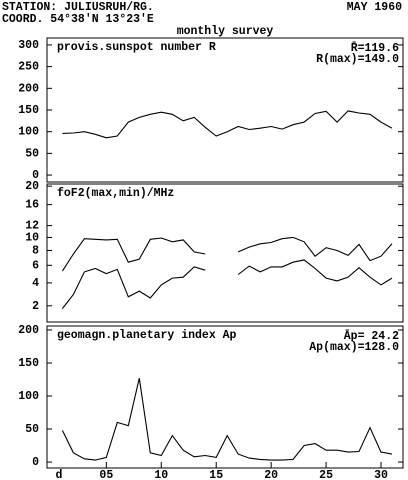  I want to click on y-tick-label: 4, so click(35, 283).